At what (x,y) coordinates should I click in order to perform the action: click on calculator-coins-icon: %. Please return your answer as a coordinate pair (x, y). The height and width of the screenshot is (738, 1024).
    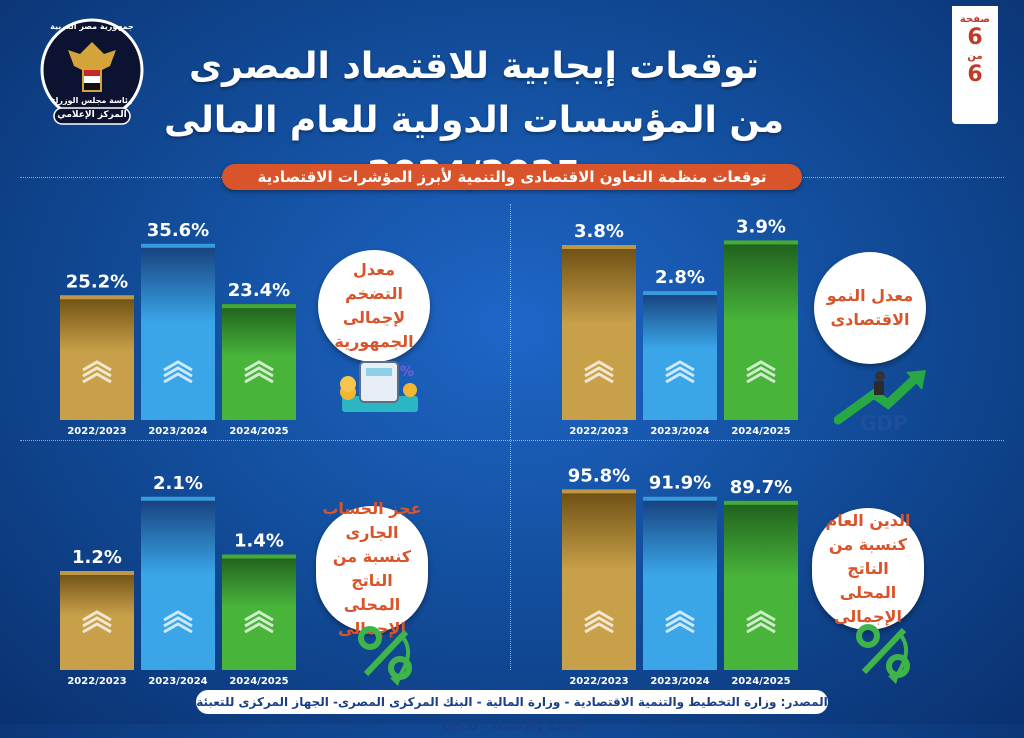
    Looking at the image, I should click on (379, 386).